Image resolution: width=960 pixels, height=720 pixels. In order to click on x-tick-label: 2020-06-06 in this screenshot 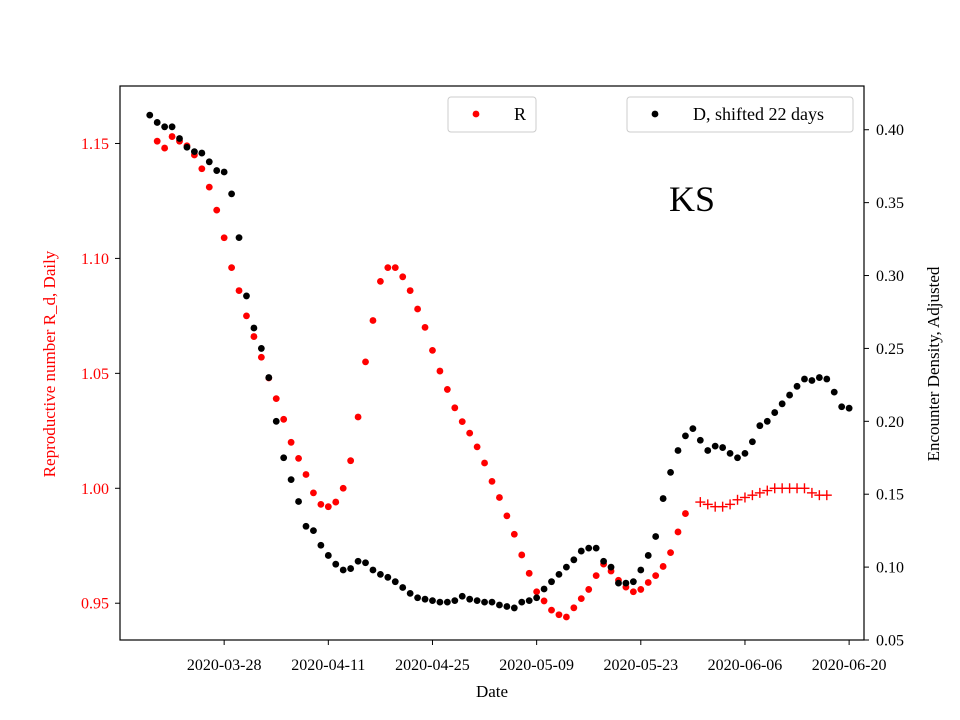, I will do `click(745, 665)`.